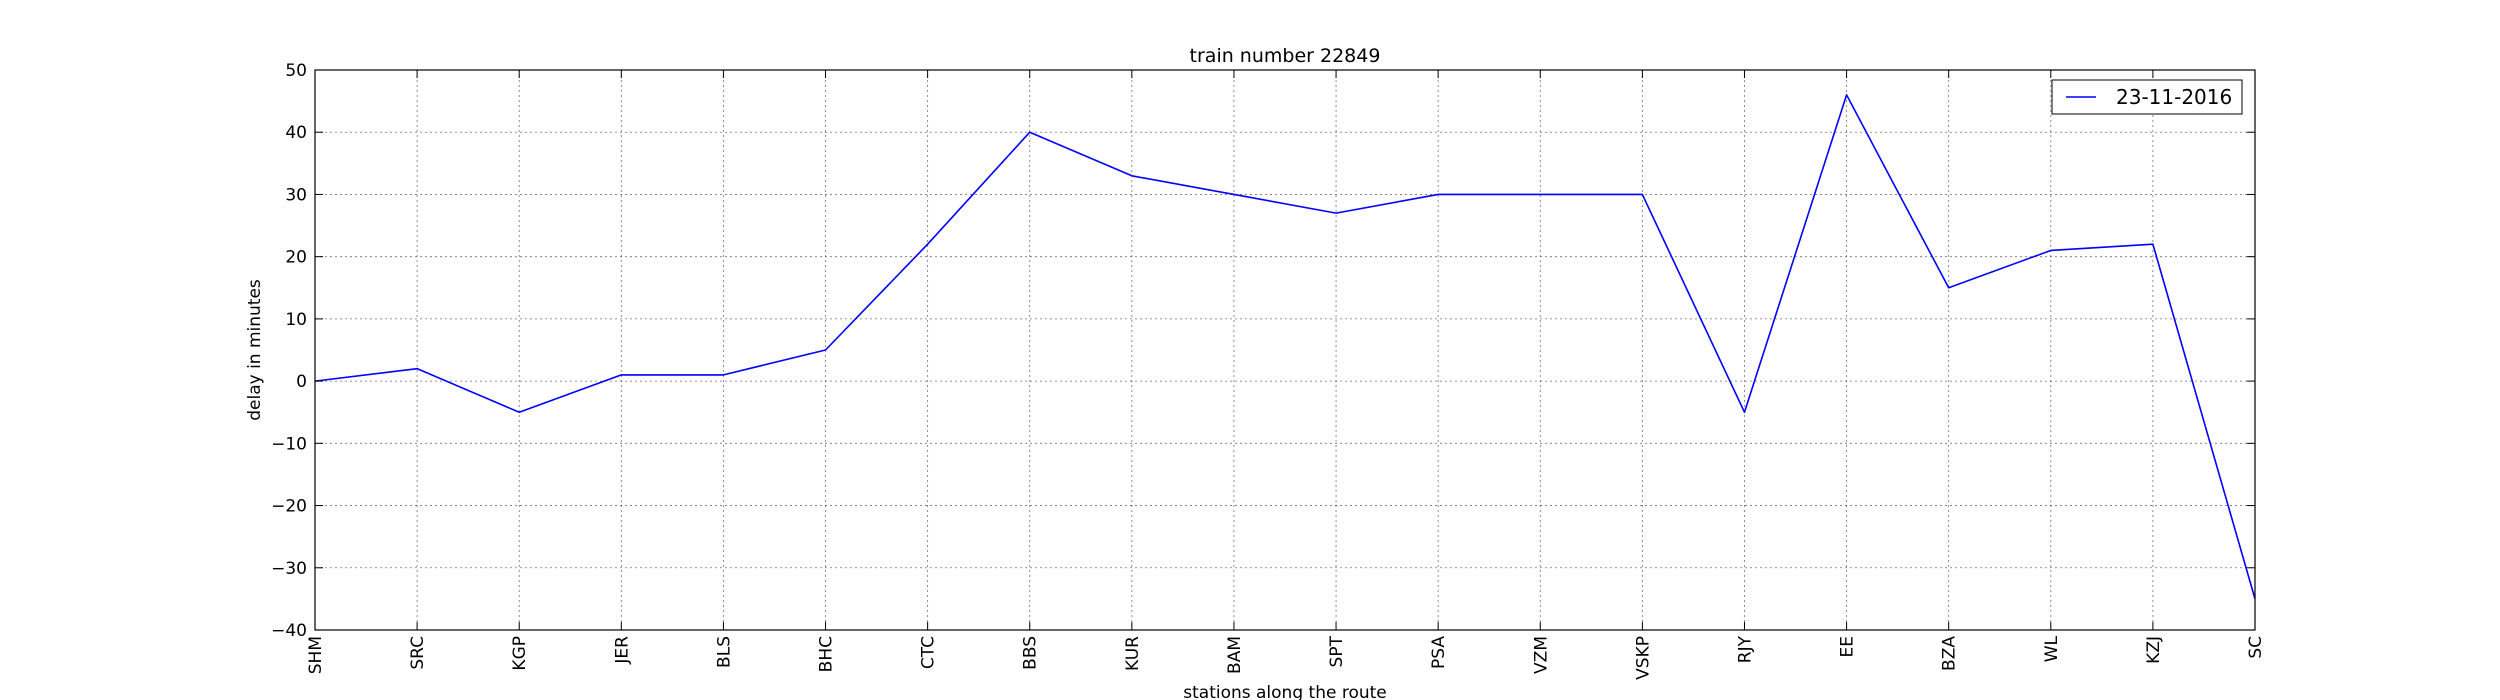 This screenshot has height=700, width=2500. What do you see at coordinates (289, 569) in the screenshot?
I see `y-tick-label: −30` at bounding box center [289, 569].